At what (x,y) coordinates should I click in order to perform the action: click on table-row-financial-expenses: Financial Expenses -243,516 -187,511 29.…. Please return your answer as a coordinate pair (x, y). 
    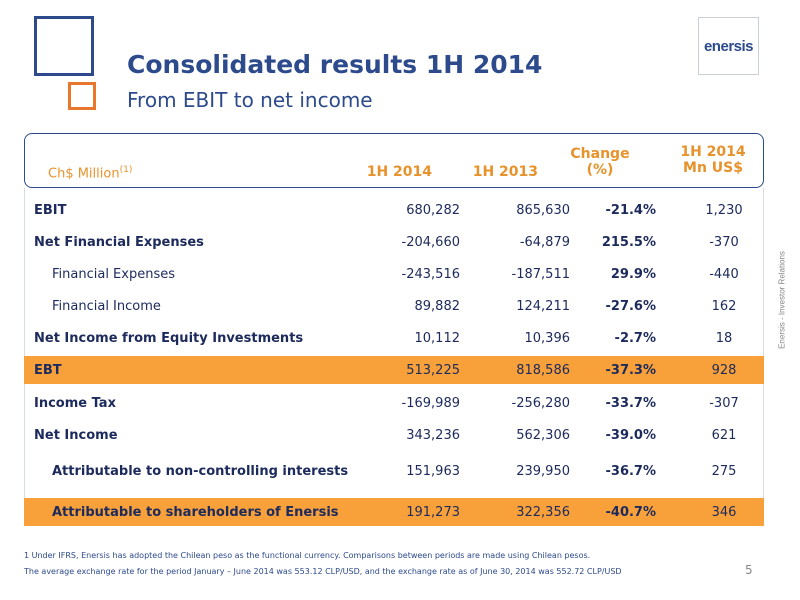
    Looking at the image, I should click on (394, 274).